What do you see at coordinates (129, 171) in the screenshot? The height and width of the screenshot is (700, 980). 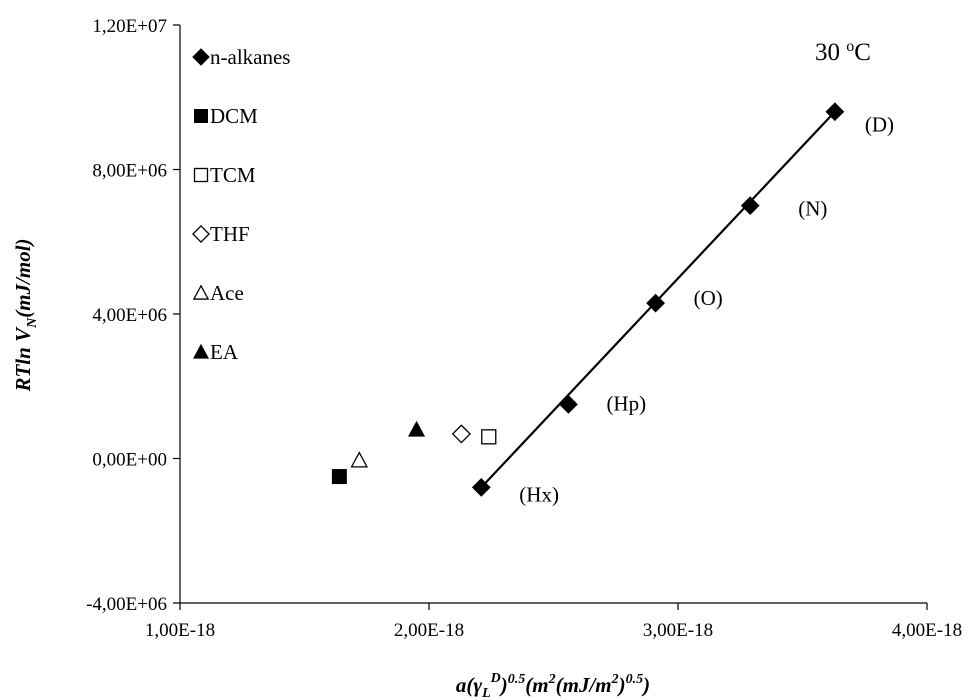 I see `y-tick-label: 8,00E+06` at bounding box center [129, 171].